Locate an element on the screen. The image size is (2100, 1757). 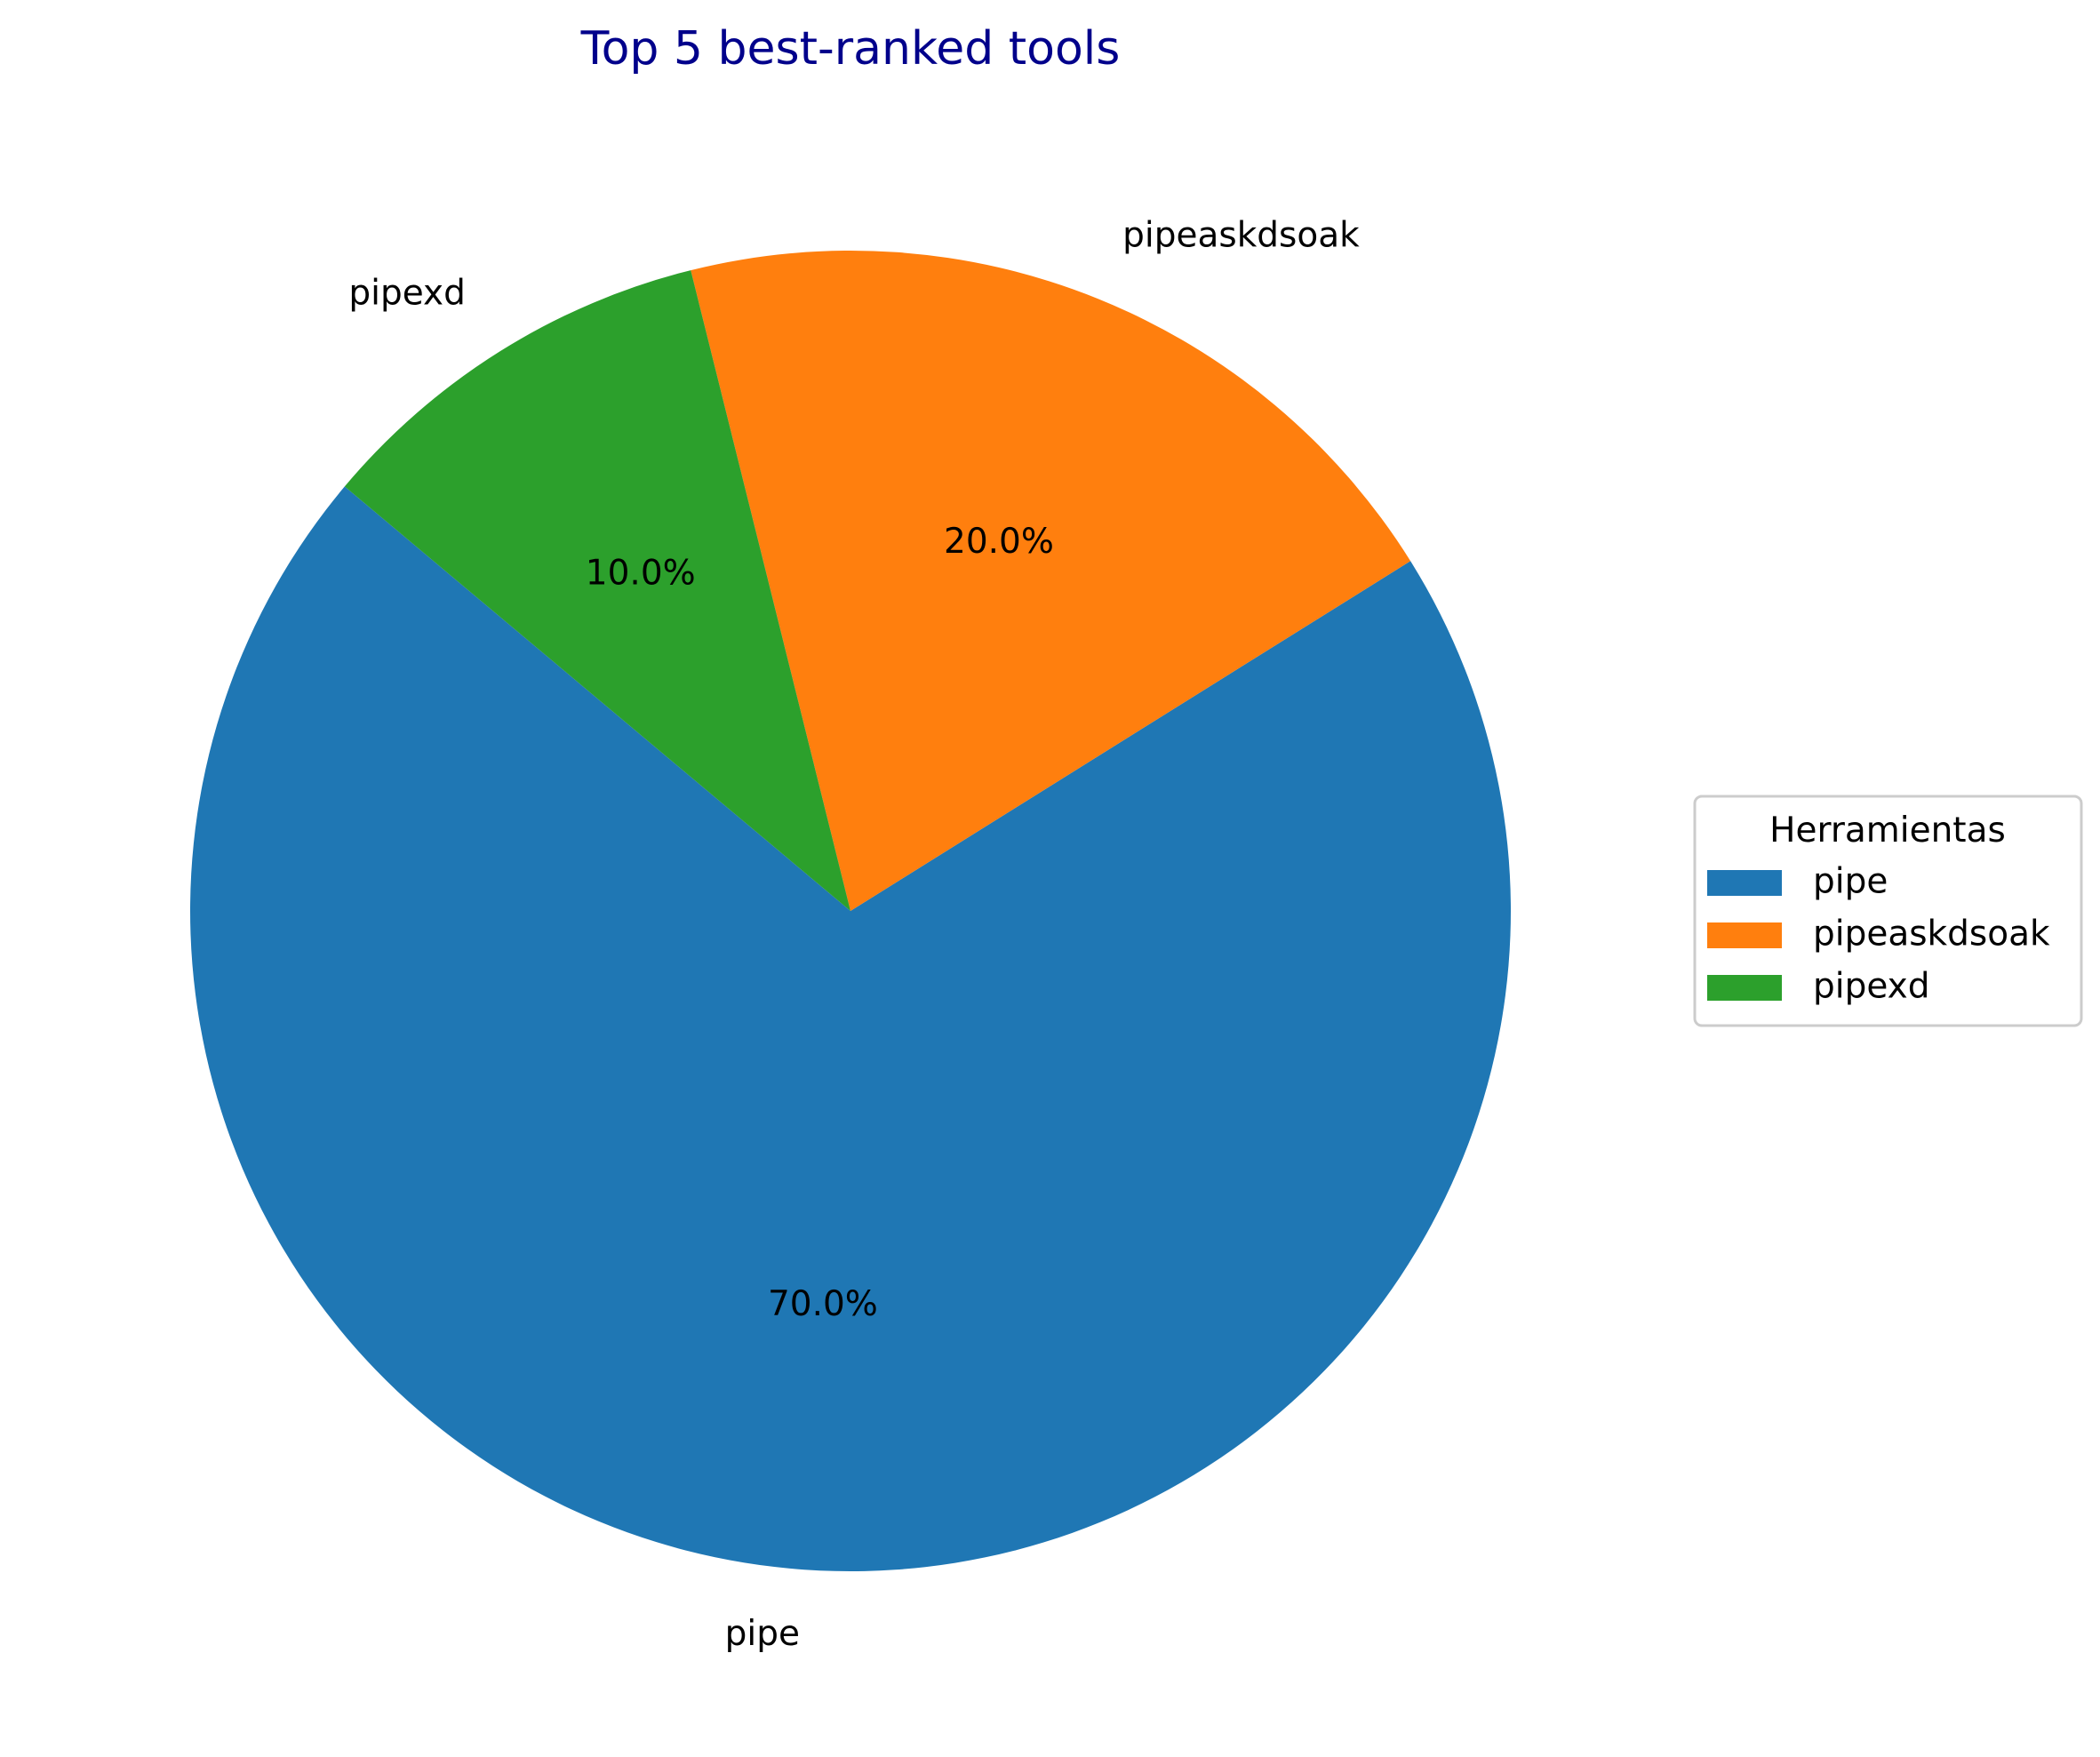
legend-box is located at coordinates (1888, 911).